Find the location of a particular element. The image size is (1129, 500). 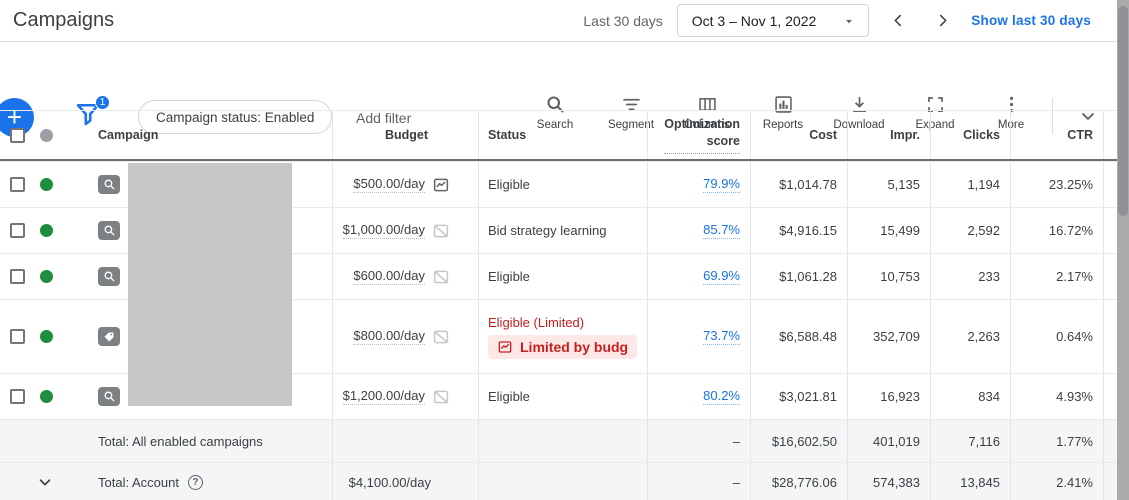

expand-button: Expand is located at coordinates (935, 112).